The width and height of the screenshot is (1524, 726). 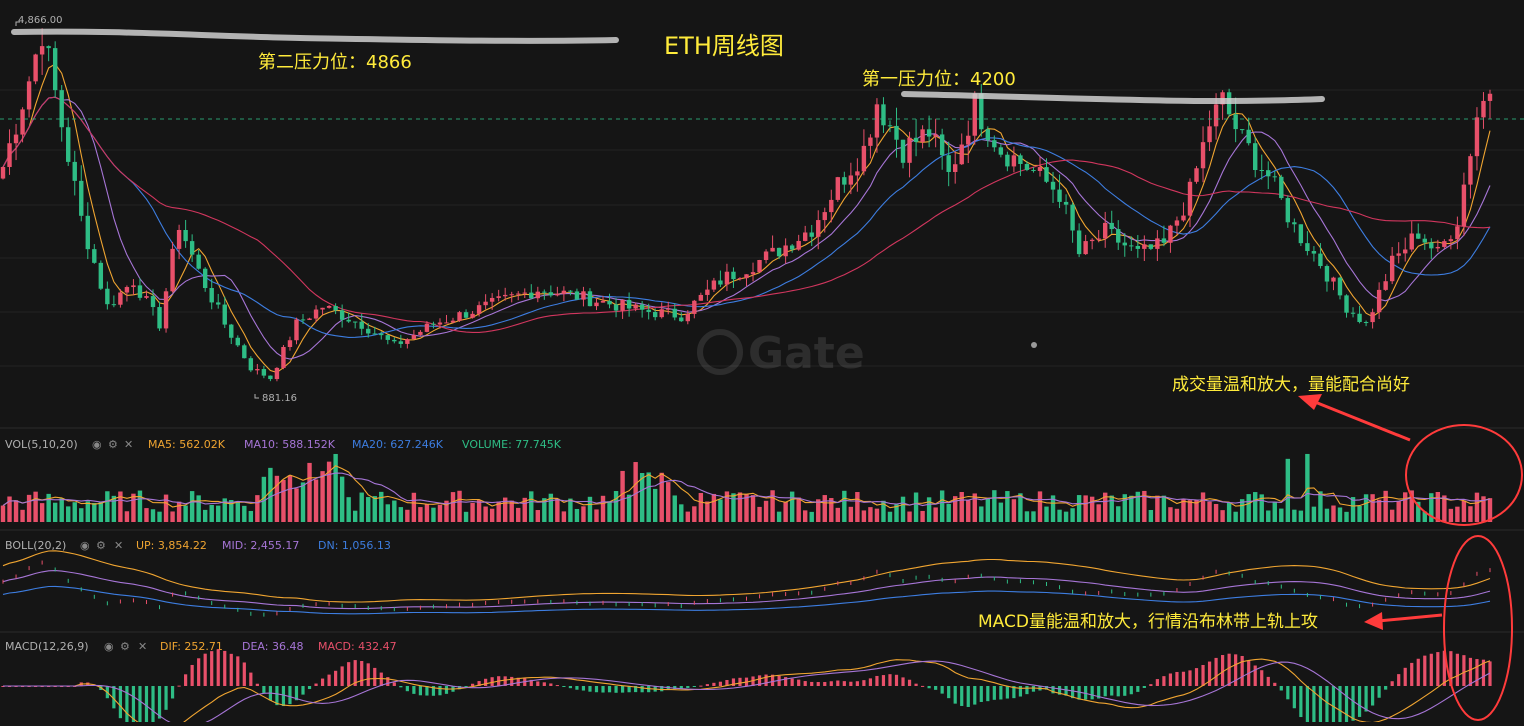 What do you see at coordinates (746, 687) in the screenshot?
I see `macd-histogram` at bounding box center [746, 687].